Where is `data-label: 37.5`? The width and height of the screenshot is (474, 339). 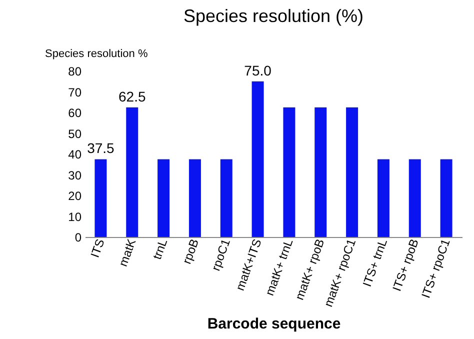
data-label: 37.5 is located at coordinates (101, 148).